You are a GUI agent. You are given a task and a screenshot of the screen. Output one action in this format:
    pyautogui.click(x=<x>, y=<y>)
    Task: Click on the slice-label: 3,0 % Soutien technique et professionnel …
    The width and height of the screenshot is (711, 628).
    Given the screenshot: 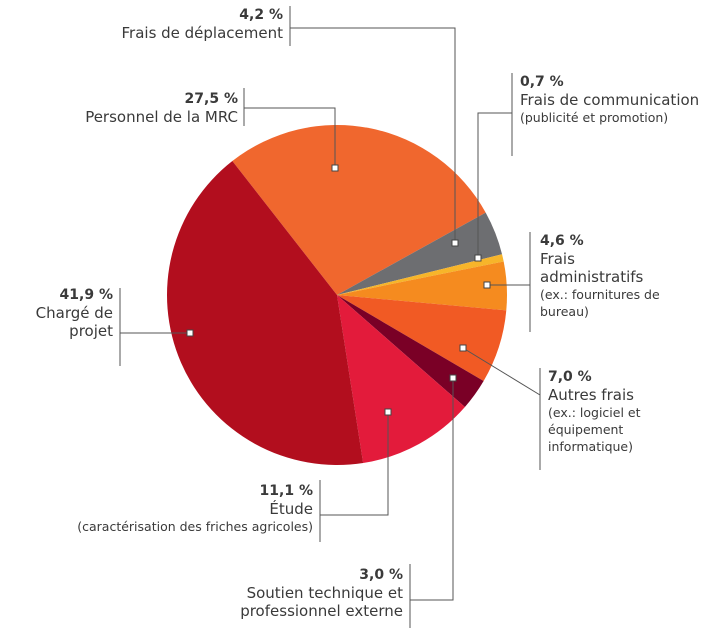 What is the action you would take?
    pyautogui.click(x=298, y=593)
    